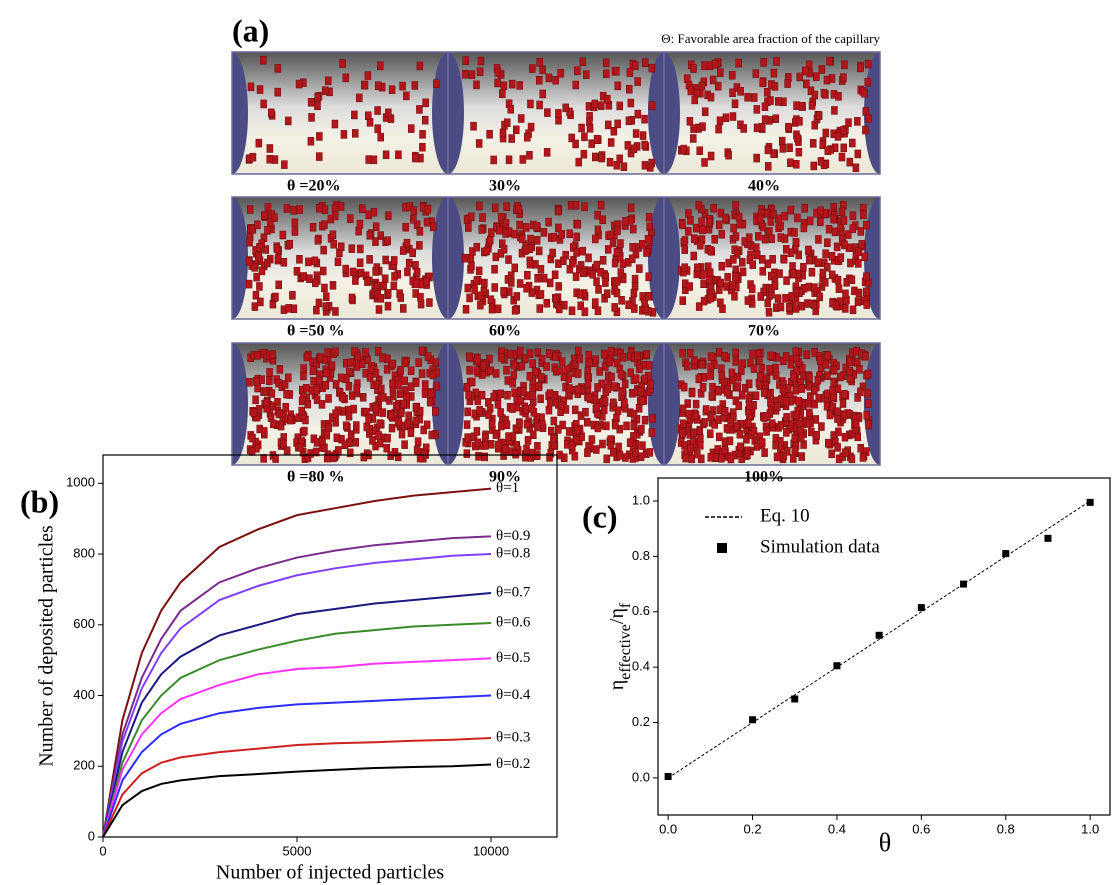 This screenshot has width=1118, height=885. What do you see at coordinates (668, 828) in the screenshot?
I see `x-tick-label: 0.0` at bounding box center [668, 828].